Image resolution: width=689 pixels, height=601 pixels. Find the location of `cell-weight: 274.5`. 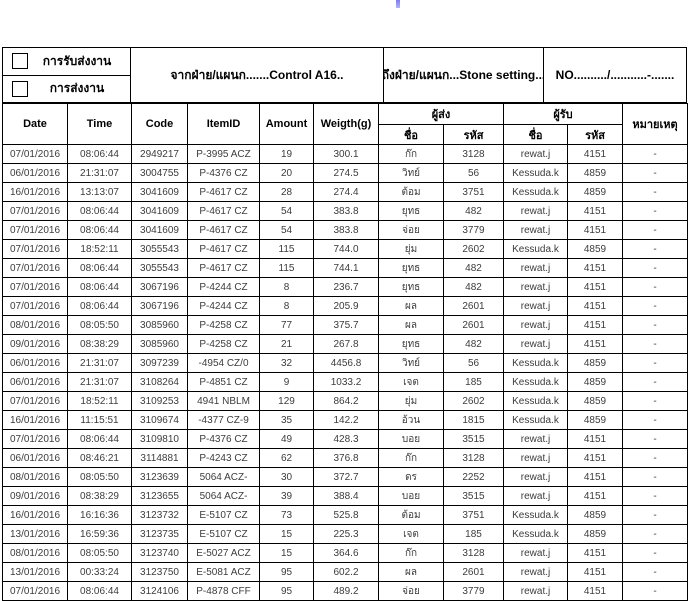

cell-weight: 274.5 is located at coordinates (346, 173).